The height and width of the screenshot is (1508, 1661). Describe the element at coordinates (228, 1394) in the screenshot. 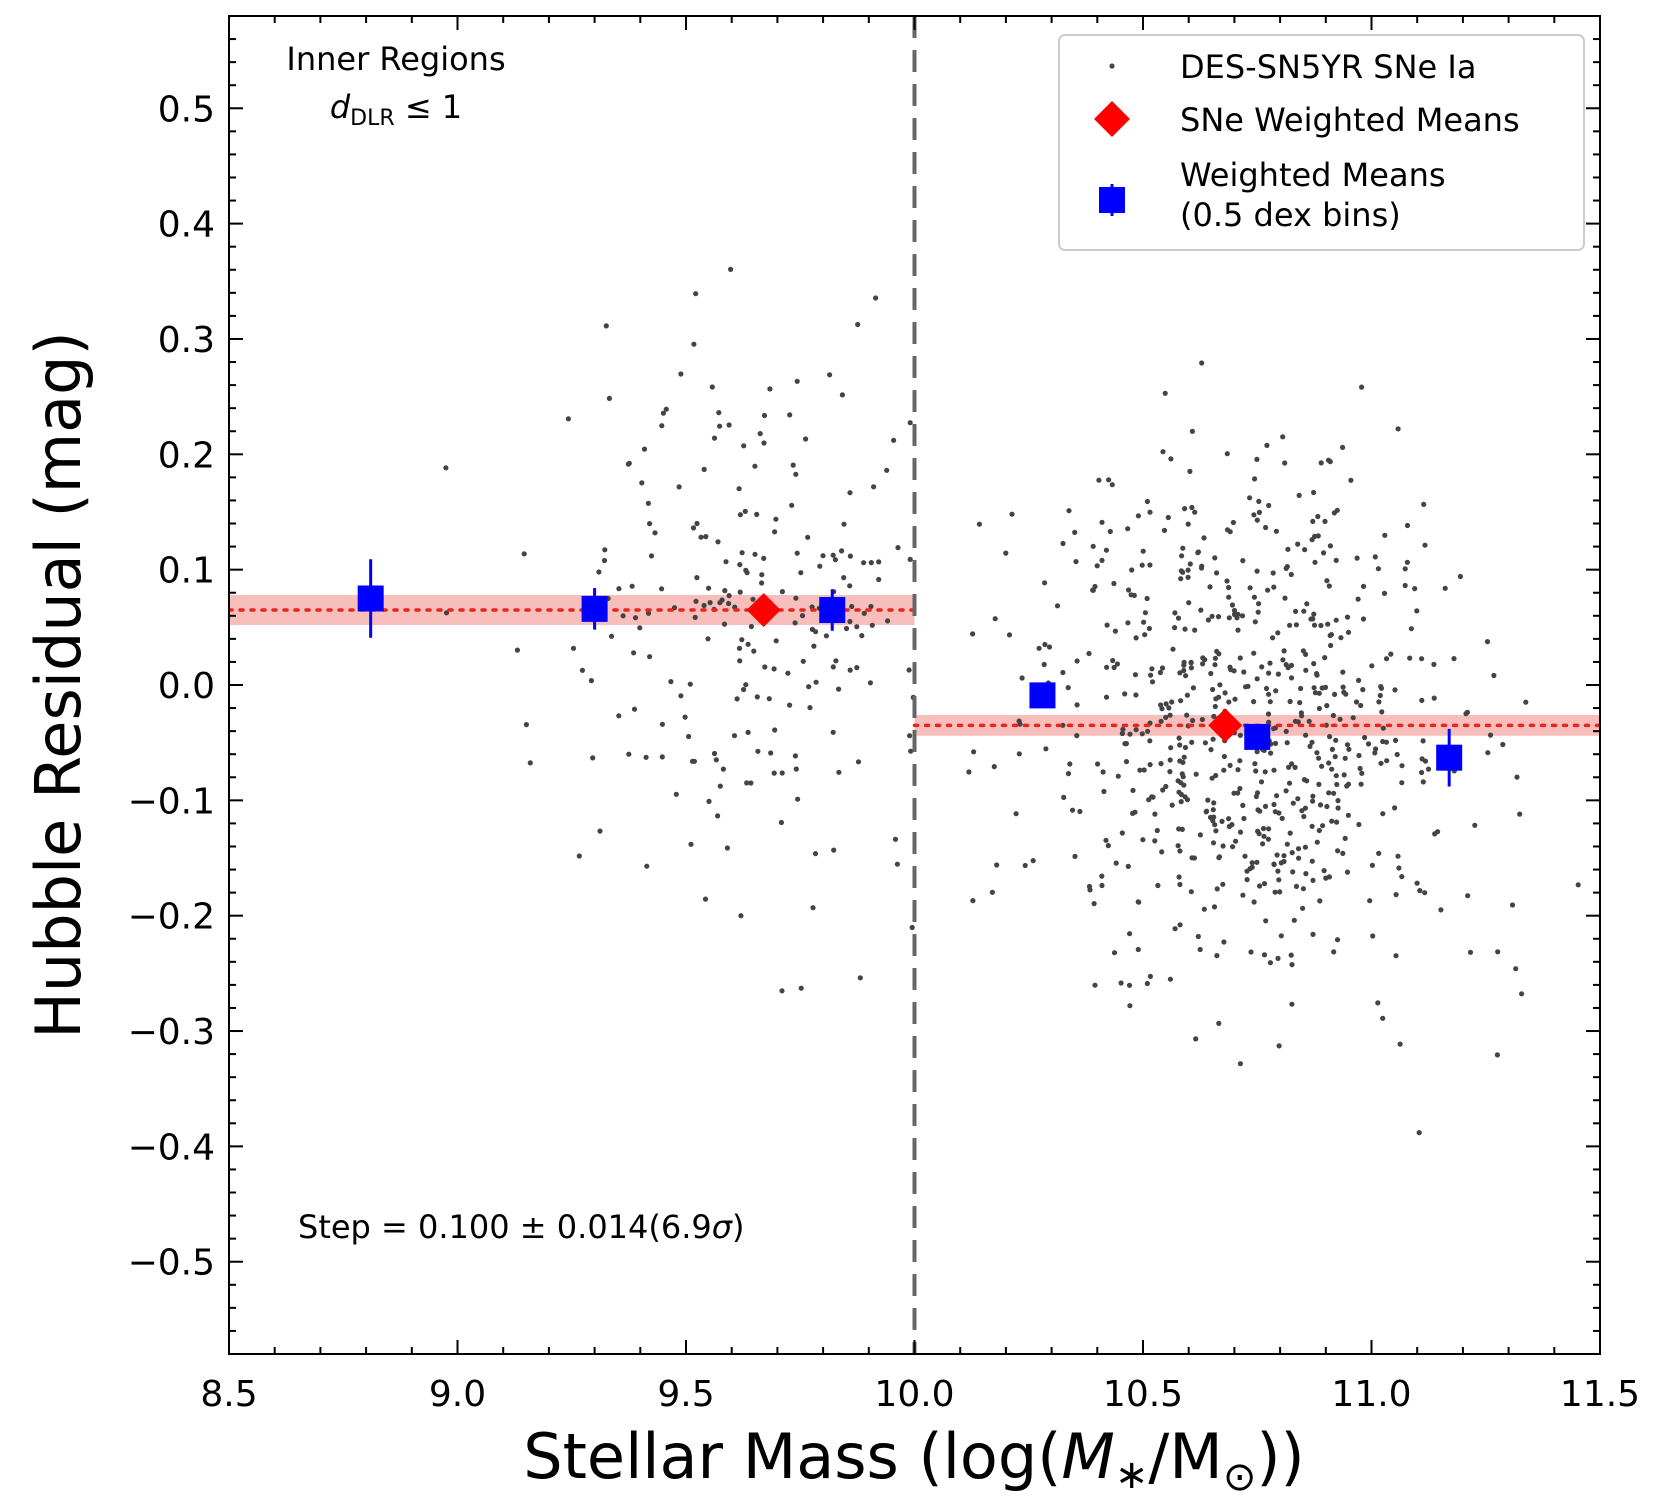

I see `x-tick-label: 8.5` at that location.